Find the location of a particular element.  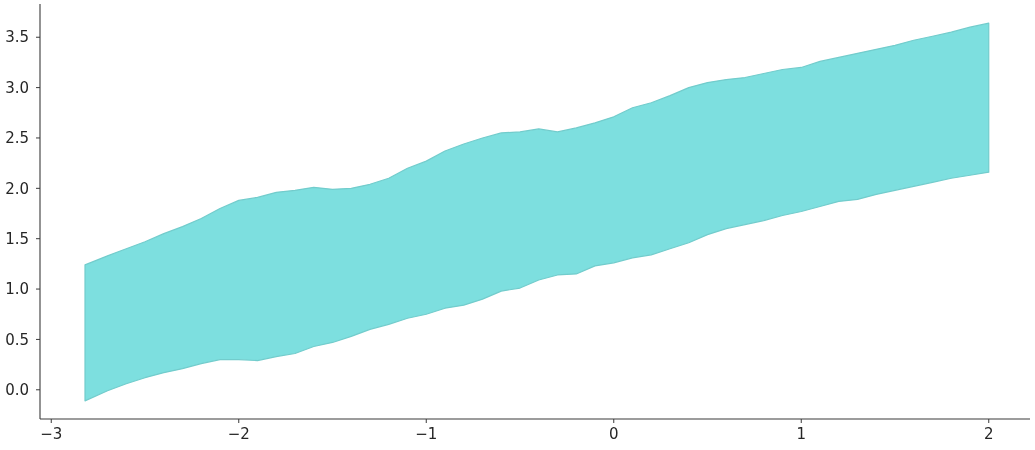

y-tick-label: 2.5 is located at coordinates (17, 138).